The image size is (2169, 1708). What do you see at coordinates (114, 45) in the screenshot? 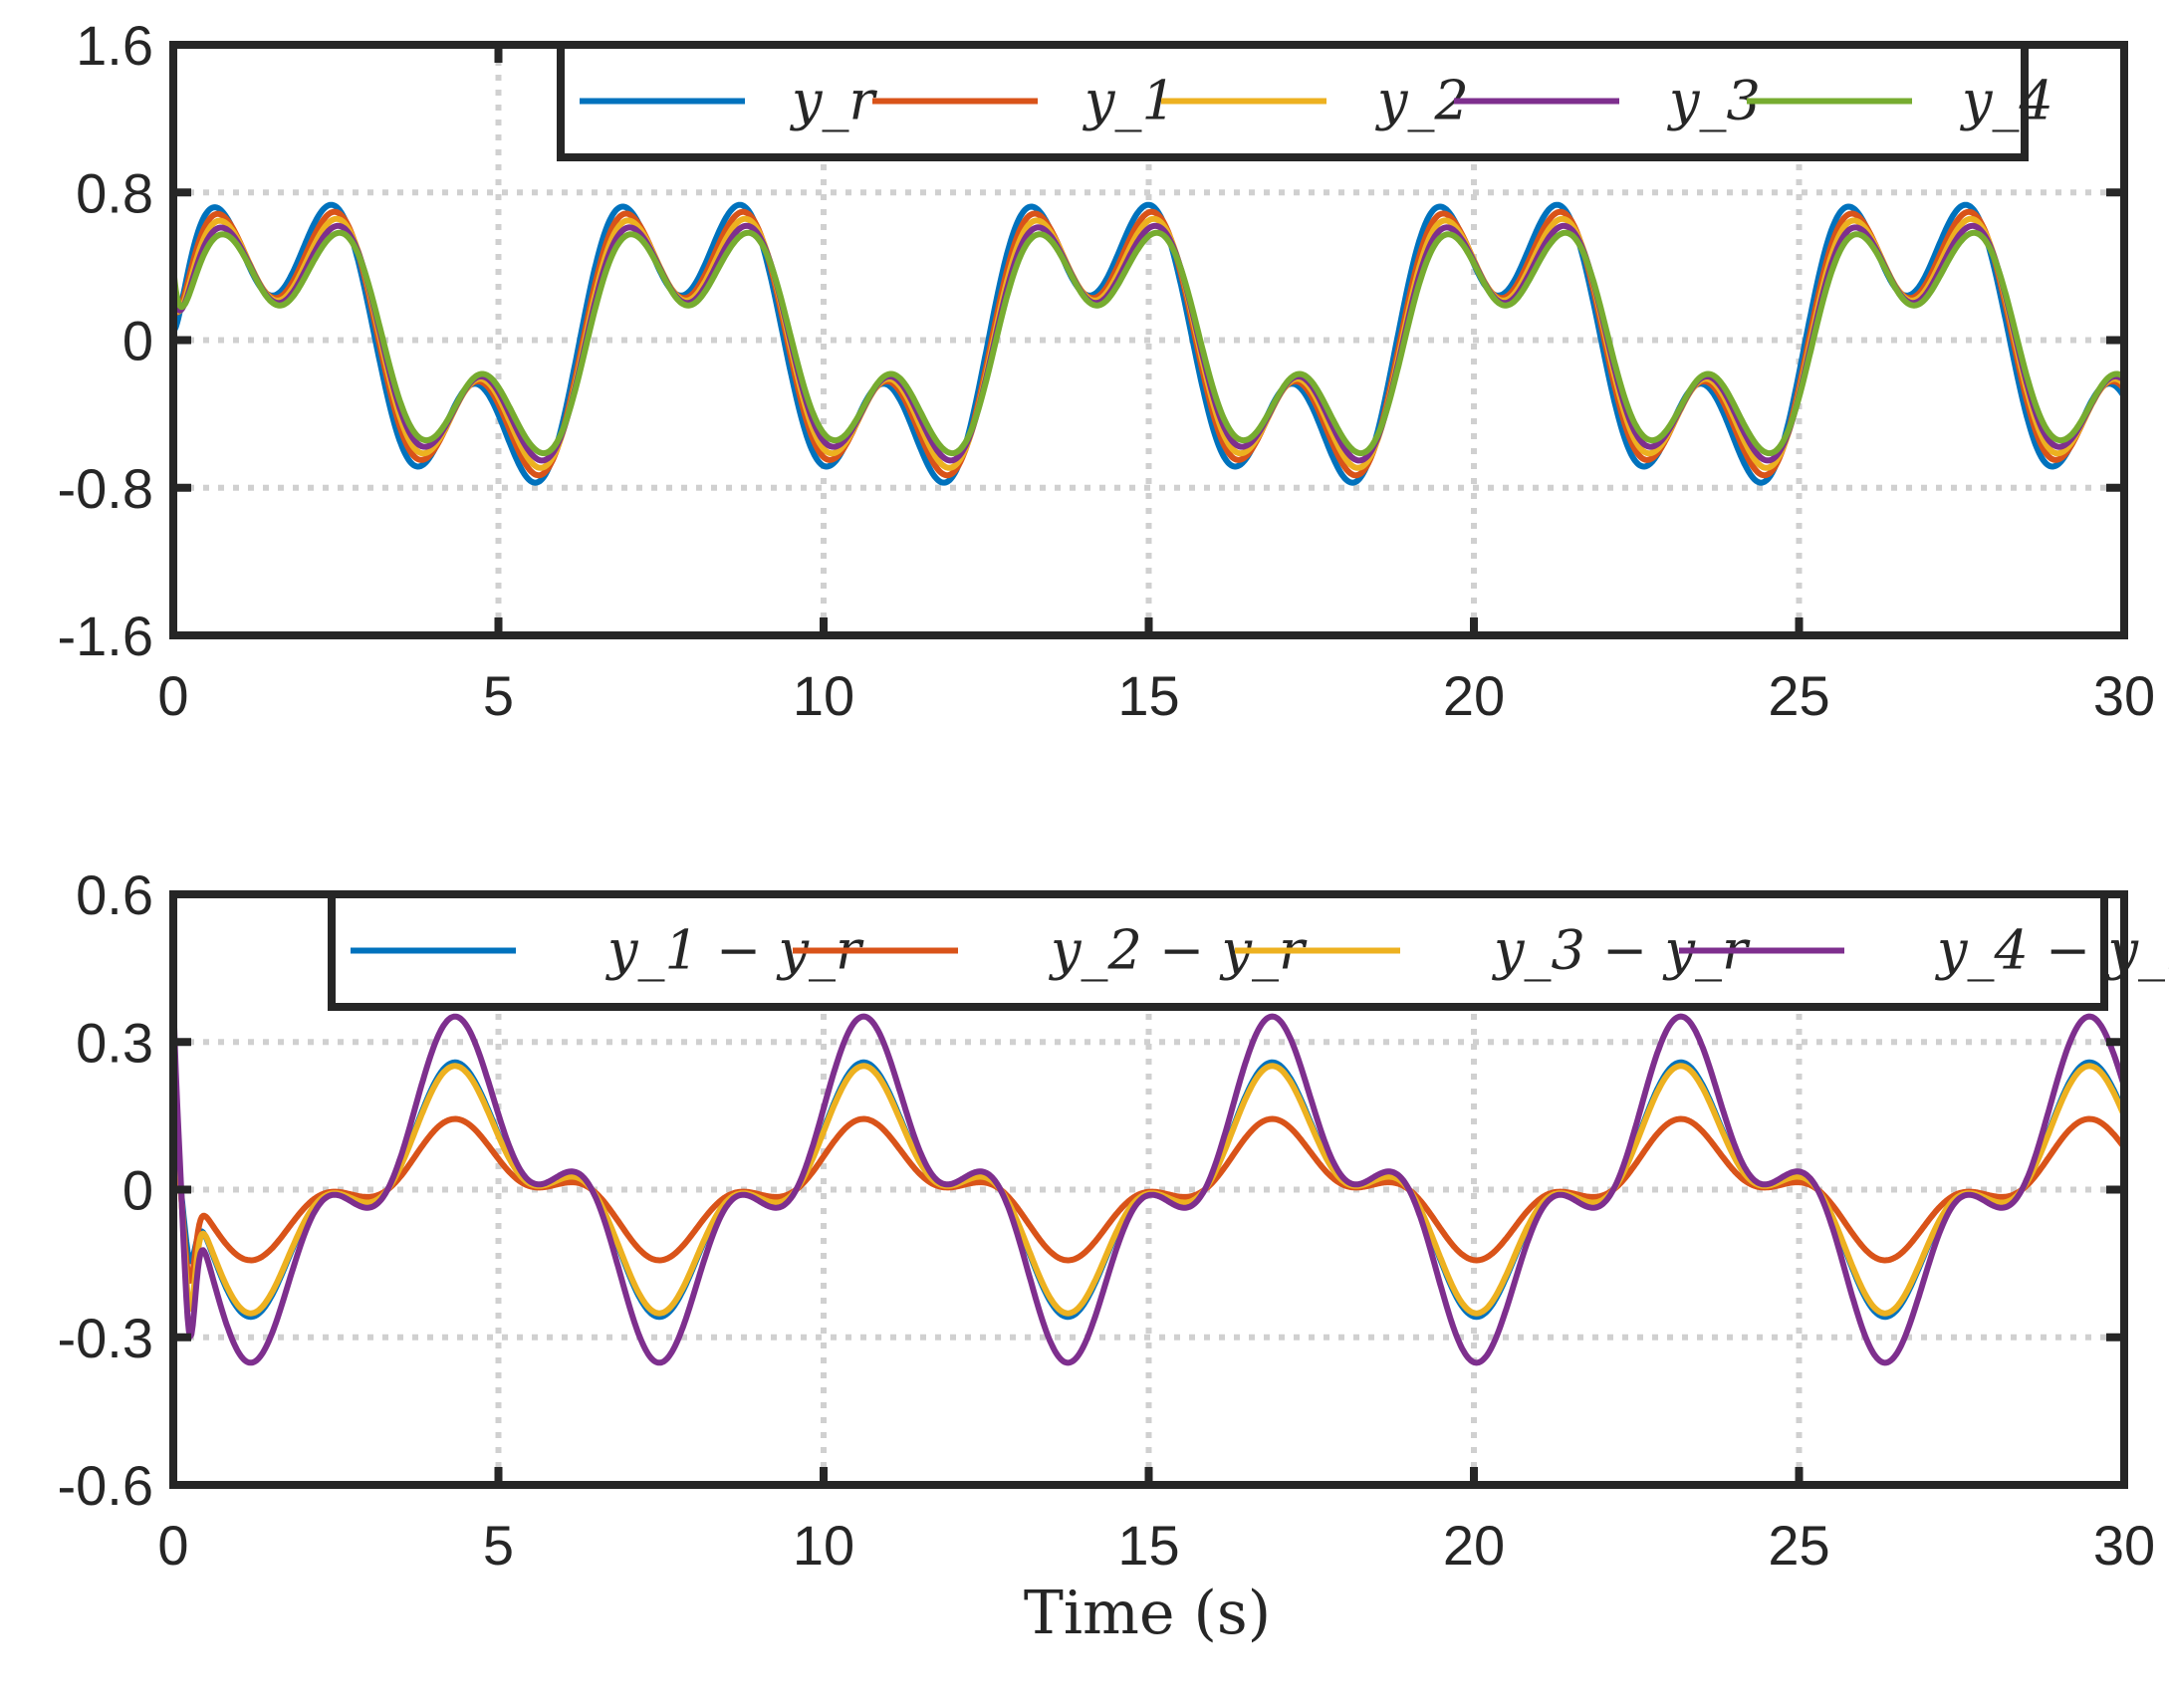
I see `y-tick-label: 1.6` at bounding box center [114, 45].